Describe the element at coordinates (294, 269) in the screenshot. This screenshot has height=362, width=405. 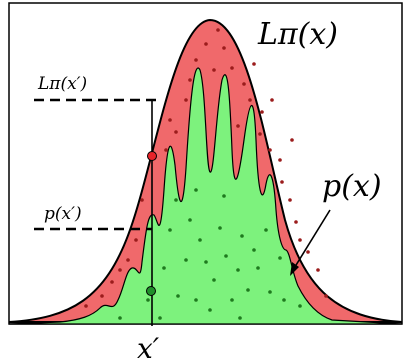
I see `arrowhead-icon` at that location.